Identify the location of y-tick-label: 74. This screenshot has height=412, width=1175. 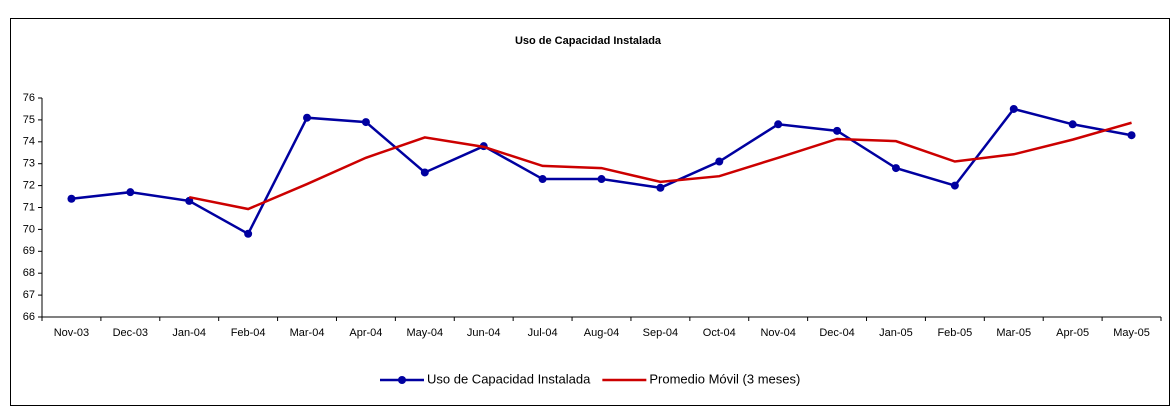
(29, 142).